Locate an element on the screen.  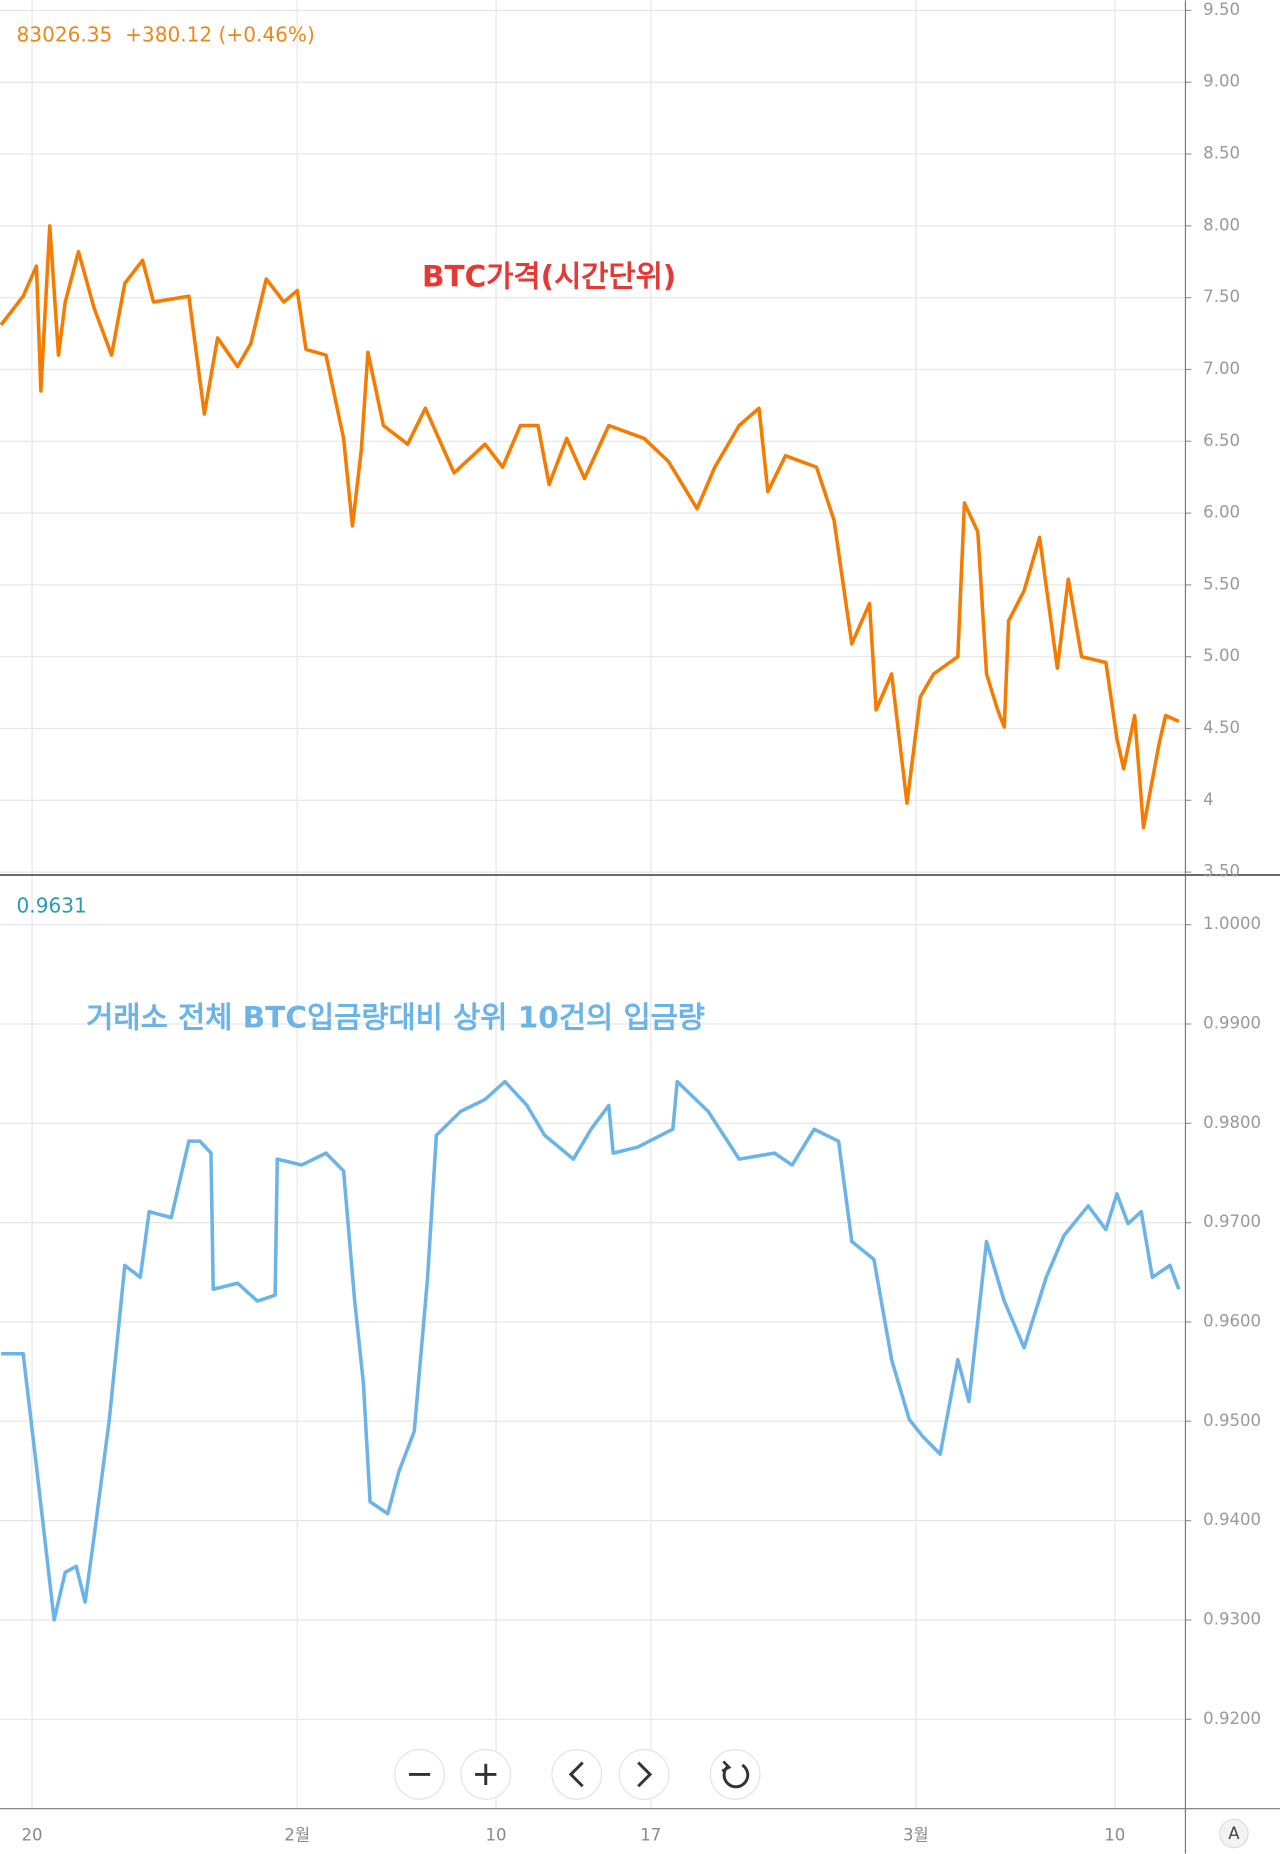
x-tick-label: 20 is located at coordinates (32, 1834).